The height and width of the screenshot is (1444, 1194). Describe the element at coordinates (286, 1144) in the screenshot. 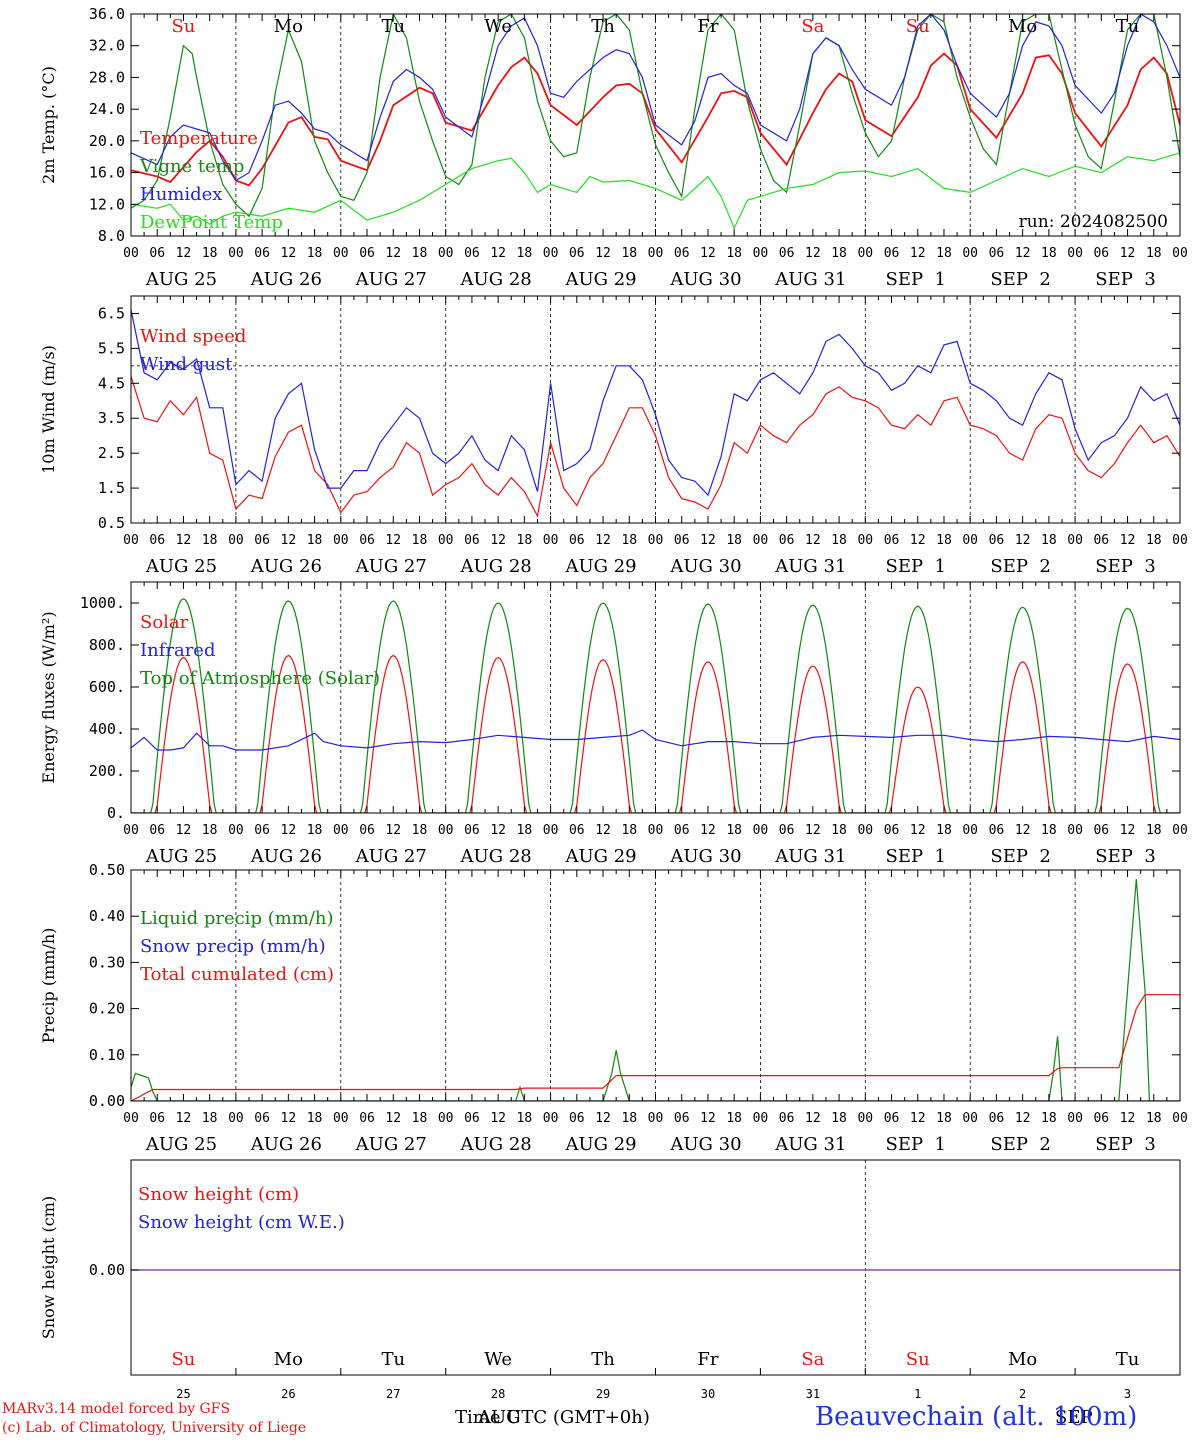

I see `date-label: AUG 26` at that location.